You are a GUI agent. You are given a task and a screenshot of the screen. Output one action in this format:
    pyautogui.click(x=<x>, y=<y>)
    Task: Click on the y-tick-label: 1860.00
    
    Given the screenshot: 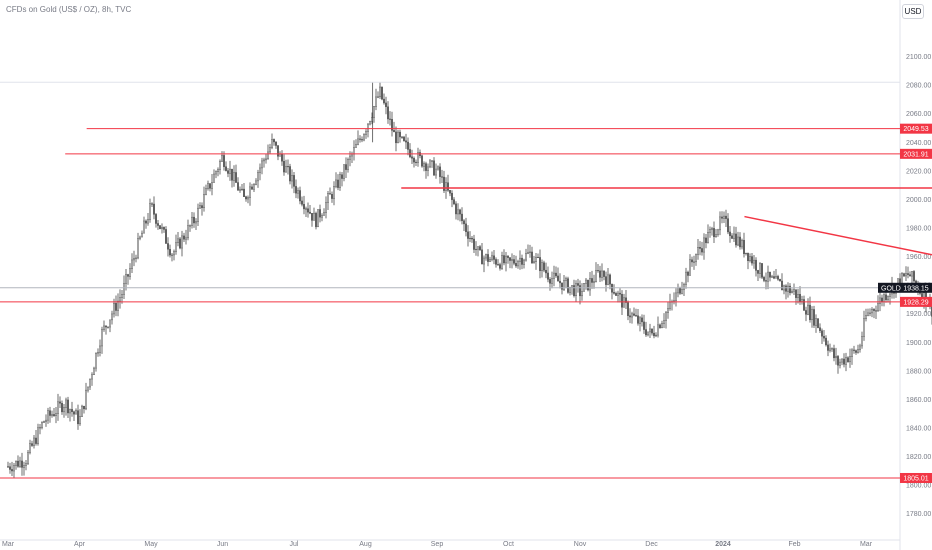 What is the action you would take?
    pyautogui.click(x=918, y=400)
    